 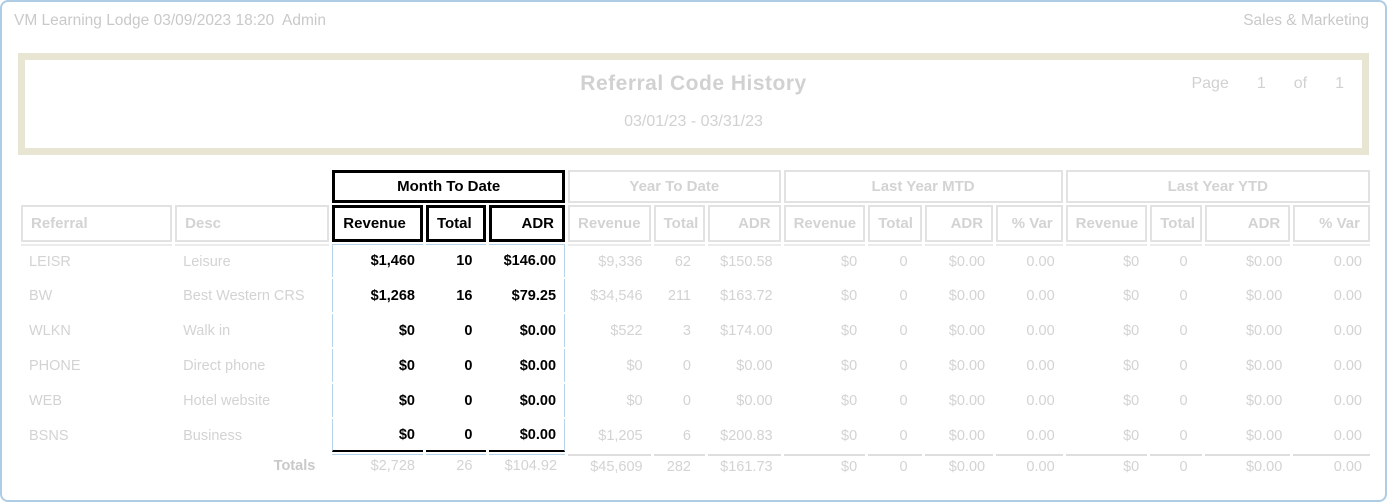 What do you see at coordinates (923, 186) in the screenshot?
I see `group-header-last-year-mtd: Last Year MTD` at bounding box center [923, 186].